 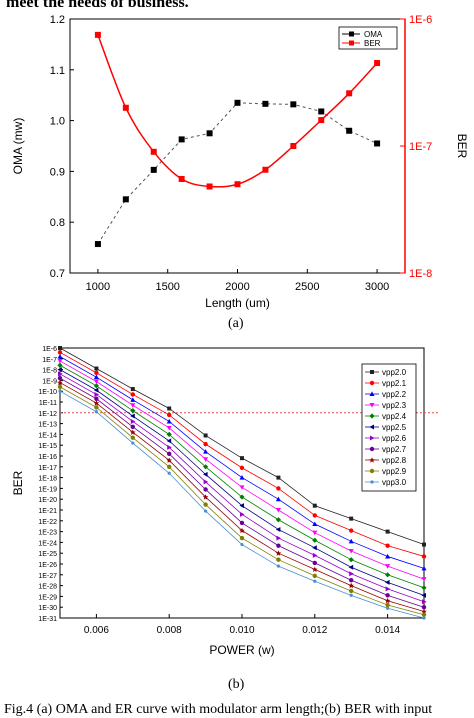 I want to click on y-tick-label-b: 1E-15, so click(x=47, y=446).